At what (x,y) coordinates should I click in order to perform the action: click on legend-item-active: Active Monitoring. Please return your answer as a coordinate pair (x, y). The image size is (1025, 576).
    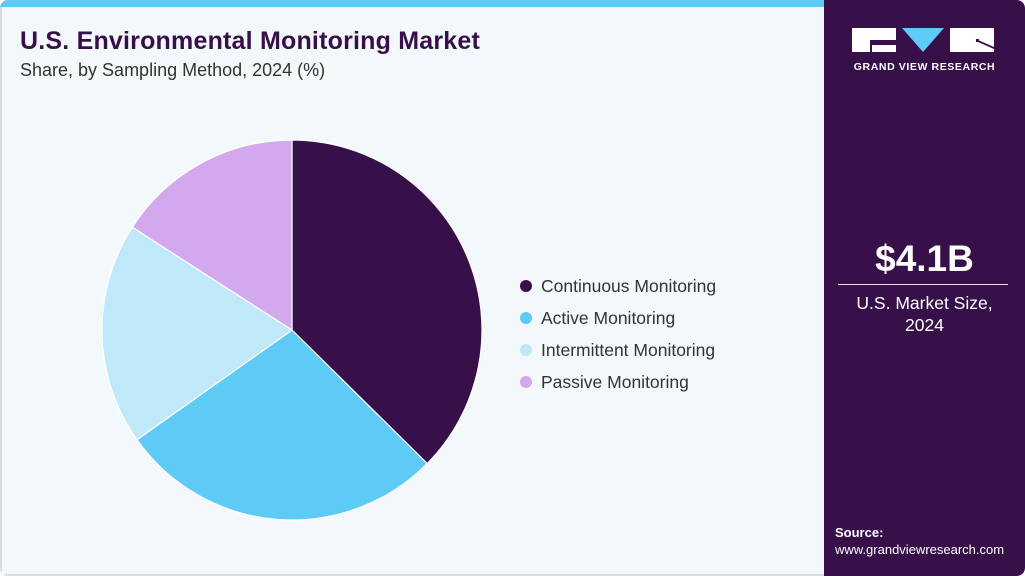
    Looking at the image, I should click on (618, 318).